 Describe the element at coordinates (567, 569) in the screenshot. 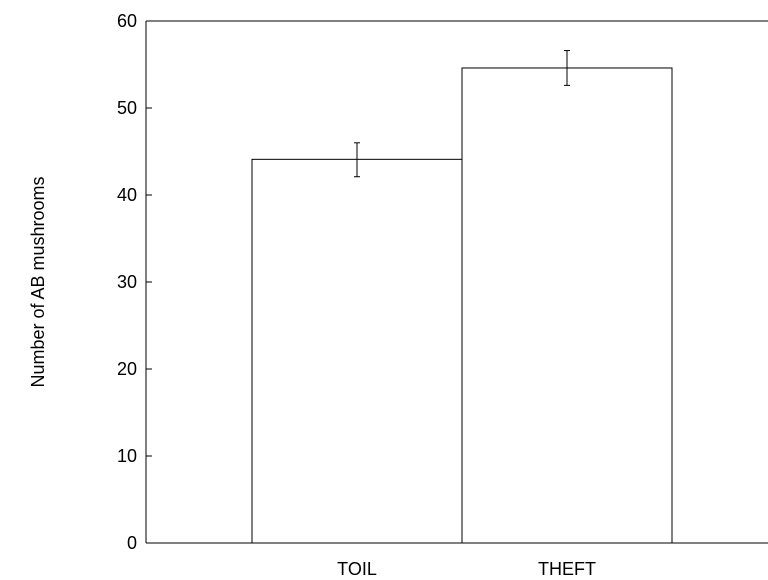

I see `x-tick-label-theft: THEFT` at that location.